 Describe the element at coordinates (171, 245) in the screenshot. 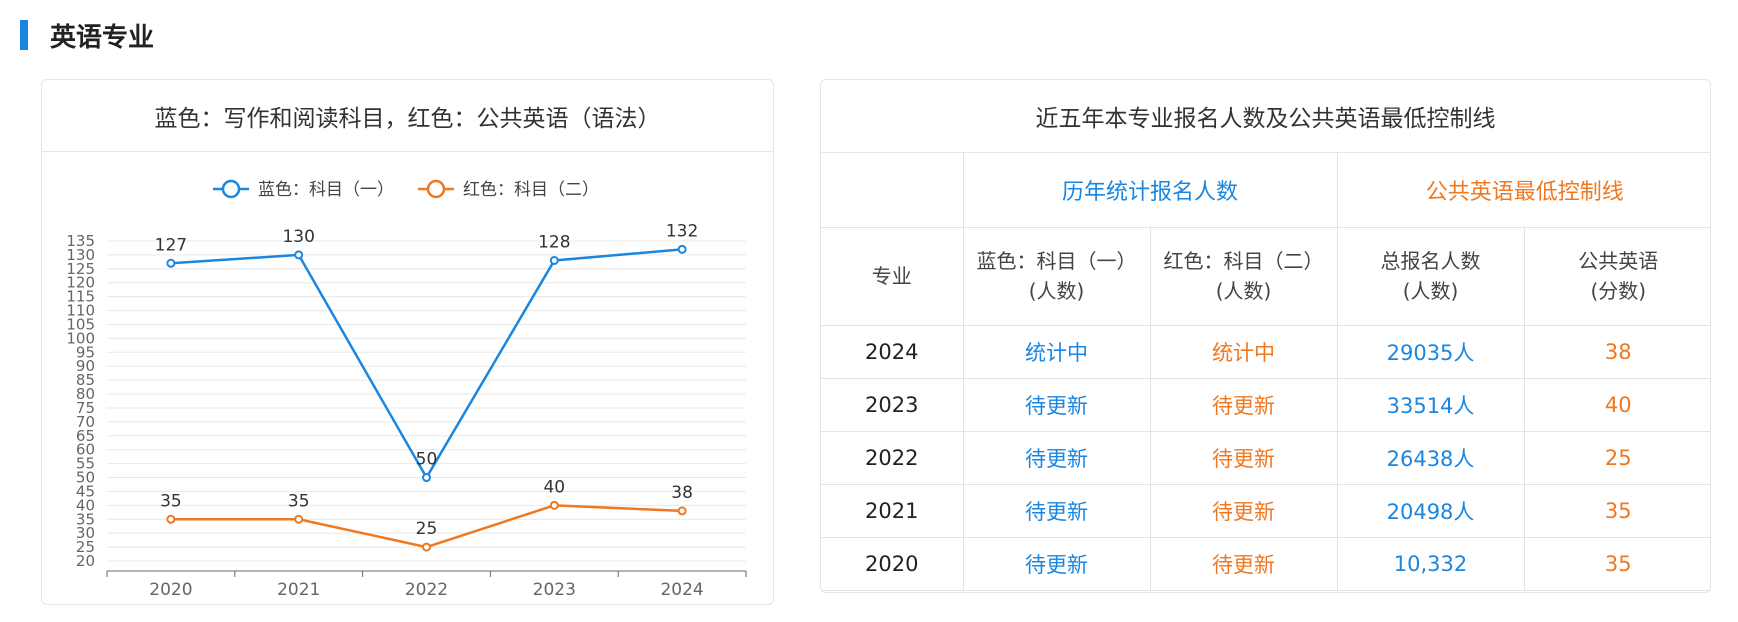

I see `data-label: 127` at that location.